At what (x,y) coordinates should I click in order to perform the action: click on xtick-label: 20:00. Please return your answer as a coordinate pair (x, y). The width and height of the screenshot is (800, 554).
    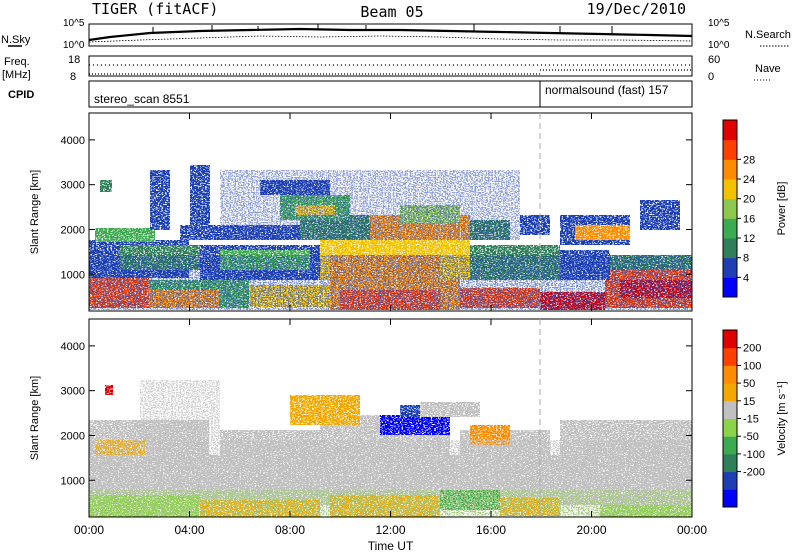
    Looking at the image, I should click on (591, 530).